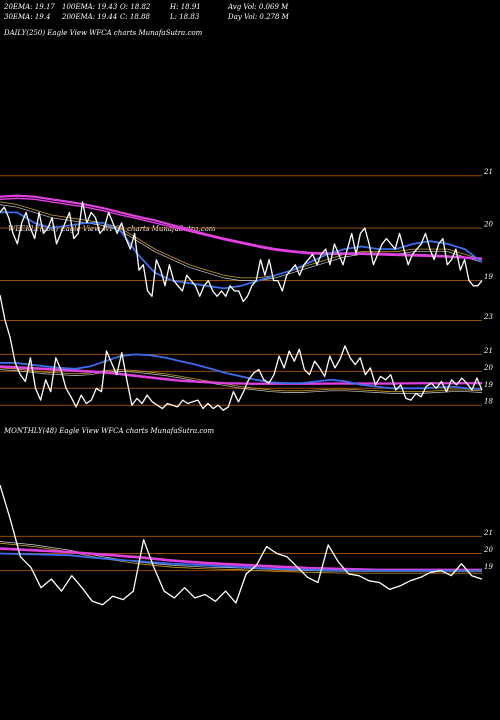  I want to click on open-label: O: 18.82, so click(135, 7).